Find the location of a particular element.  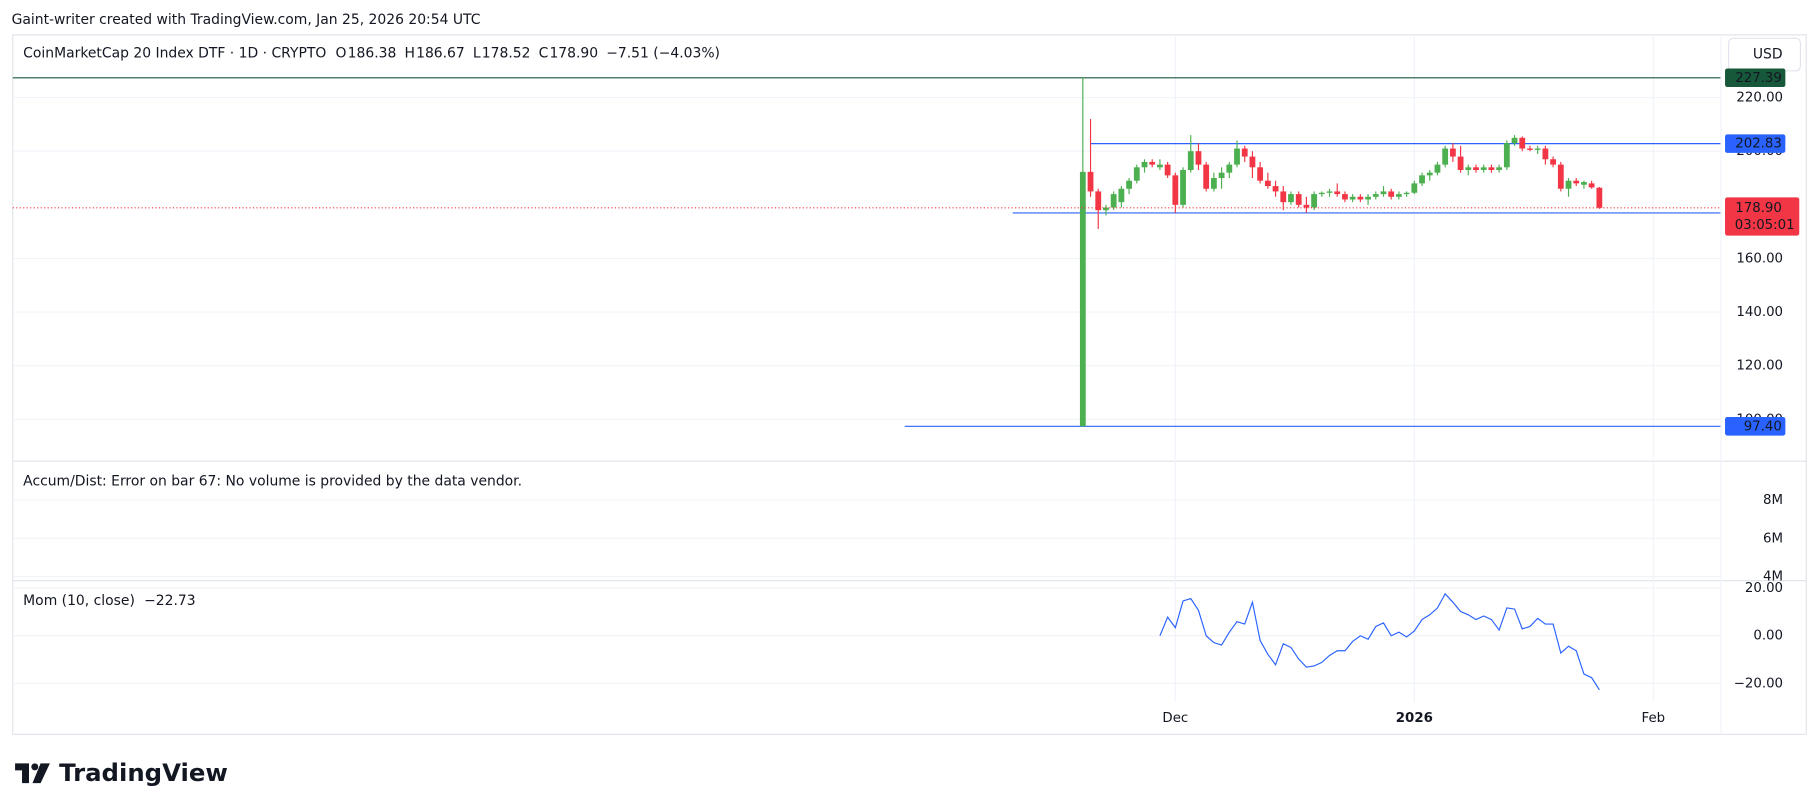

x-tick-label: Dec is located at coordinates (1175, 718).